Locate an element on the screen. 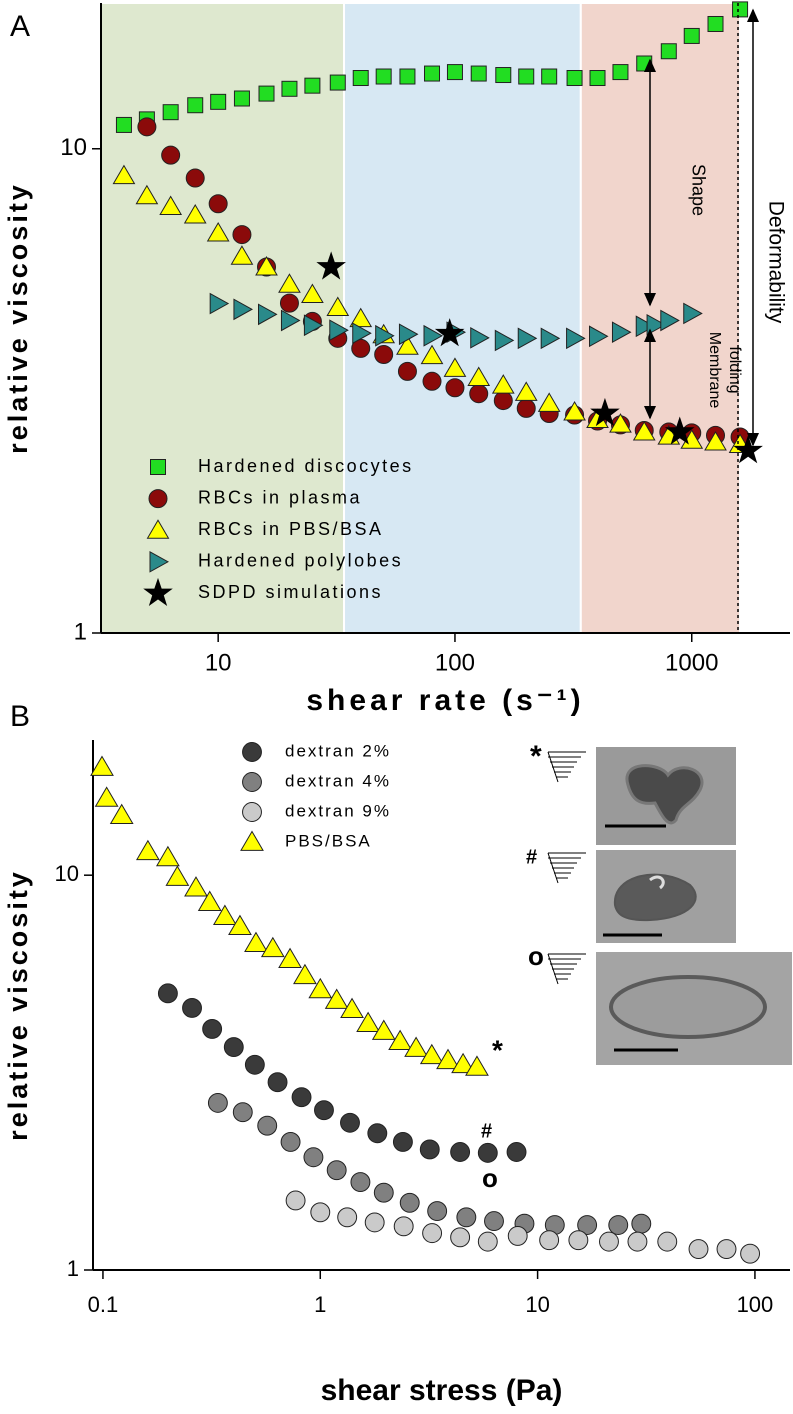 The width and height of the screenshot is (793, 1414). legend-label: SDPD simulations is located at coordinates (290, 592).